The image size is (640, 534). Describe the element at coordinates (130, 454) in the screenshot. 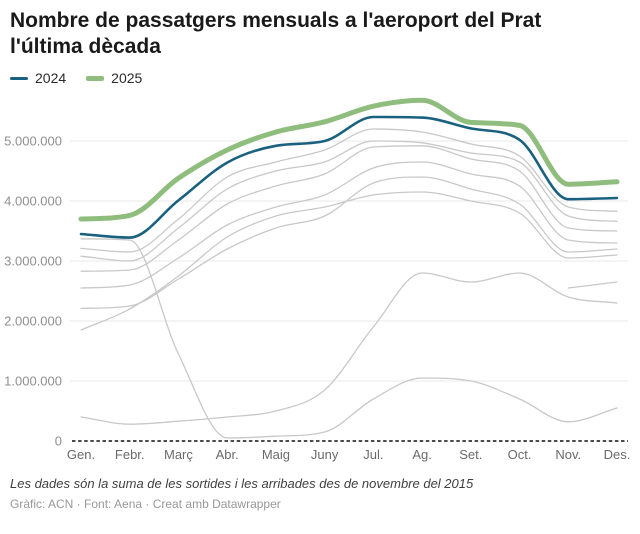

I see `x-tick-label: Febr.` at that location.